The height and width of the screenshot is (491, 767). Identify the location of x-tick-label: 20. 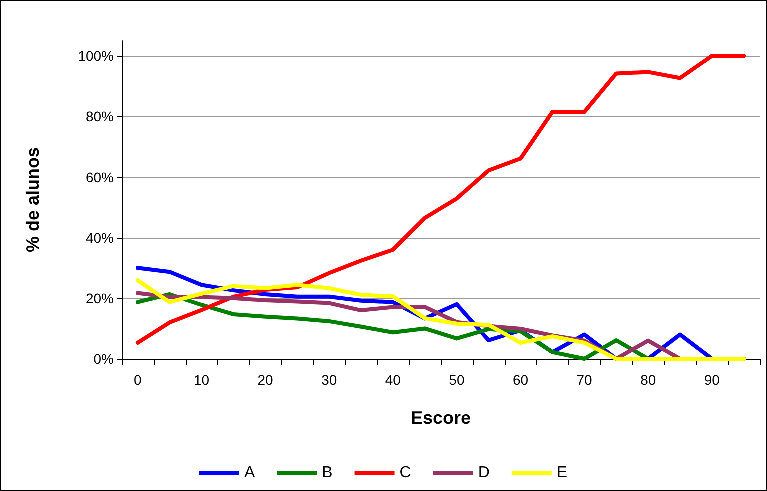
(266, 380).